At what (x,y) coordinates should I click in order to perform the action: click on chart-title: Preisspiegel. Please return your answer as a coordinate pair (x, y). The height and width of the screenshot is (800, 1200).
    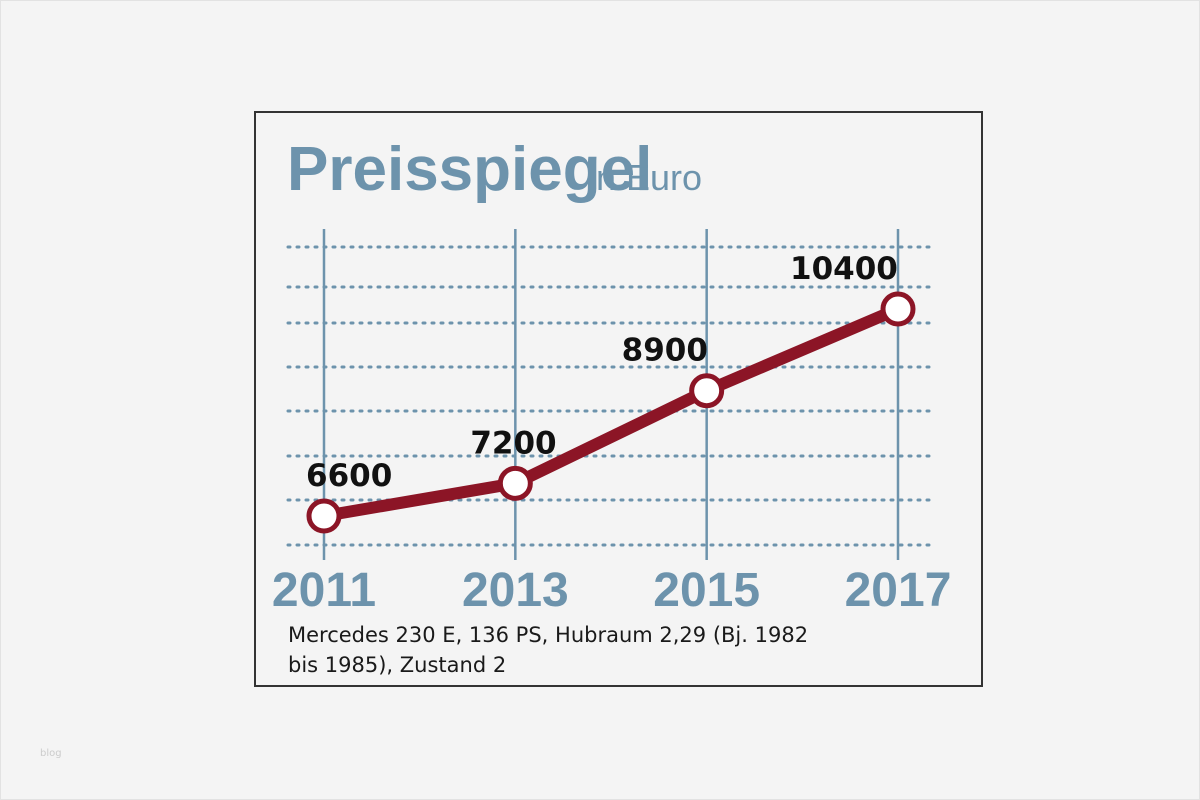
    Looking at the image, I should click on (469, 169).